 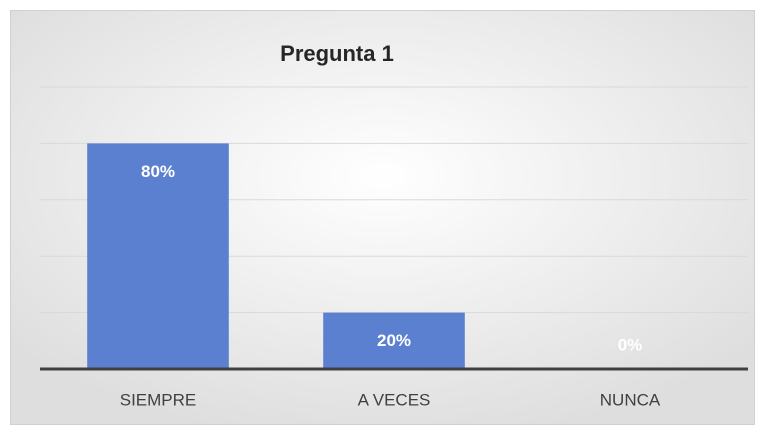 I want to click on chart-title: Pregunta 1, so click(x=337, y=53).